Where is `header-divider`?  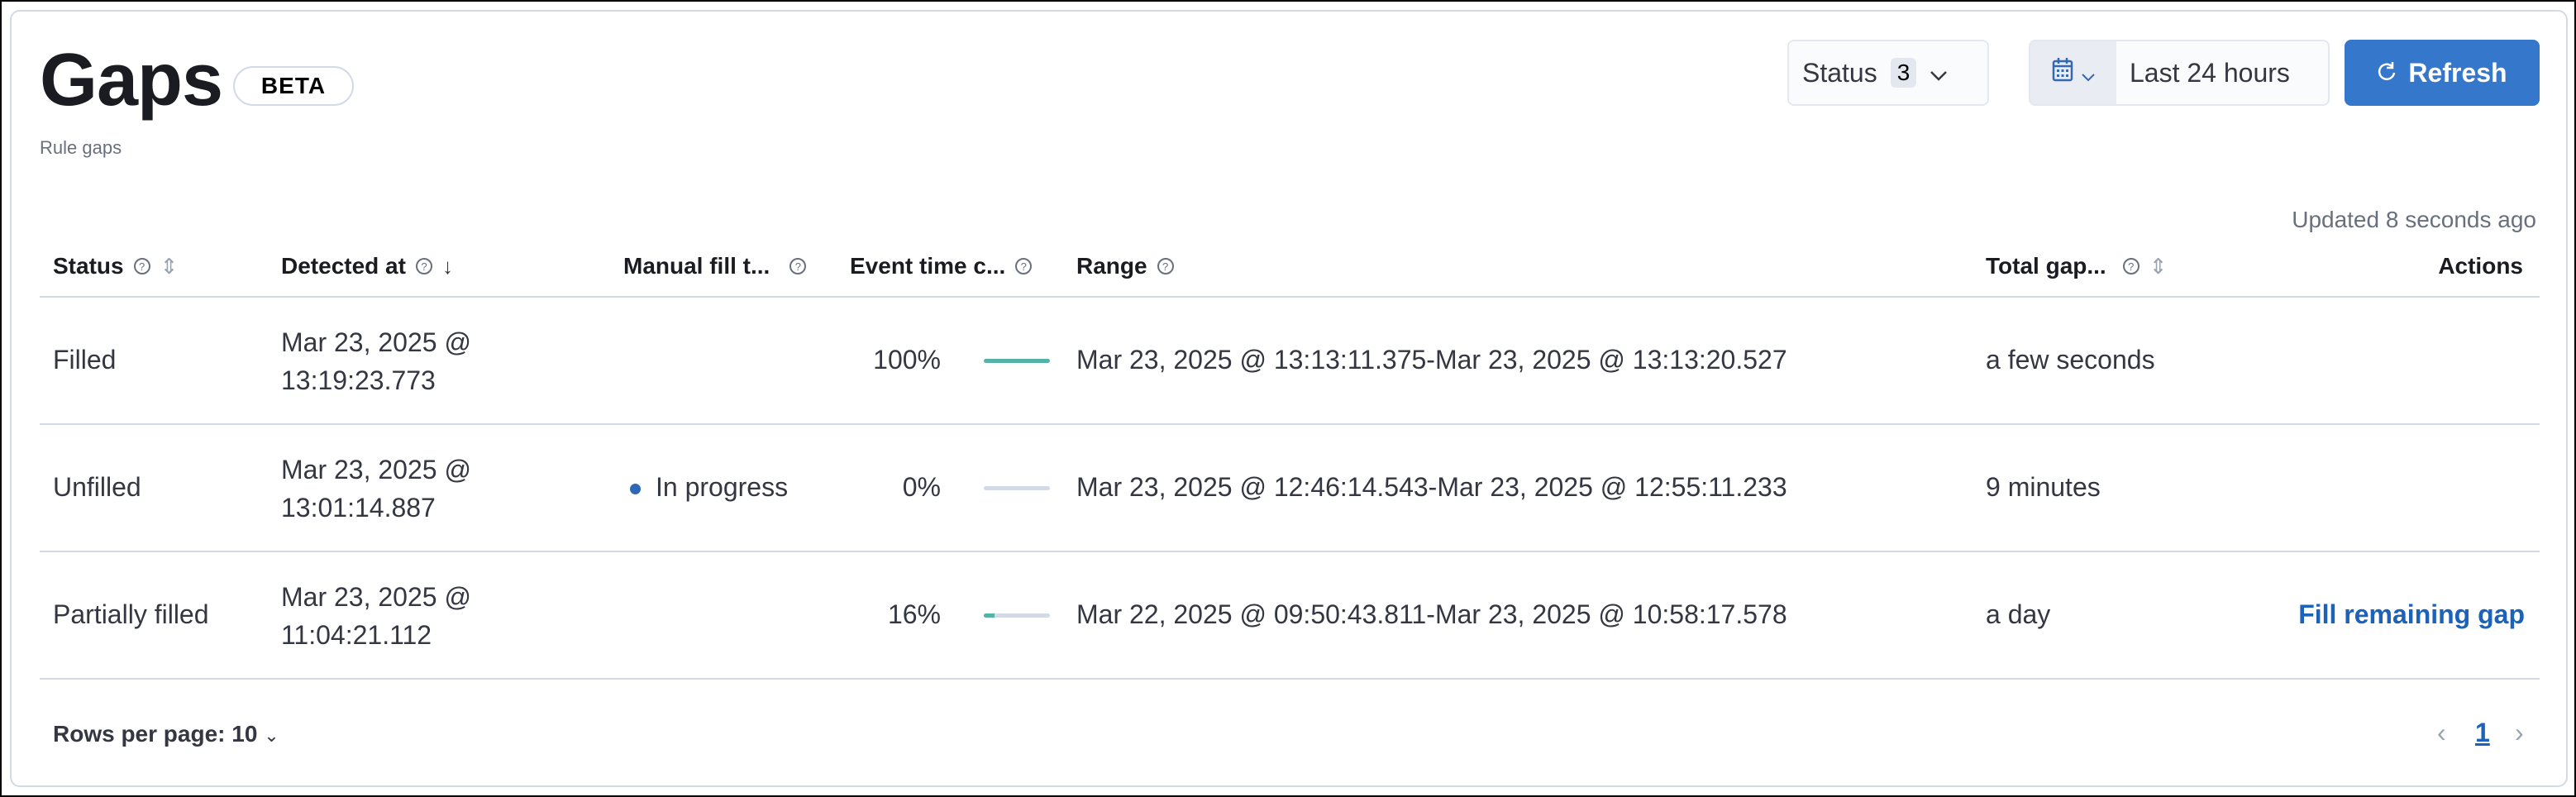
header-divider is located at coordinates (1290, 297).